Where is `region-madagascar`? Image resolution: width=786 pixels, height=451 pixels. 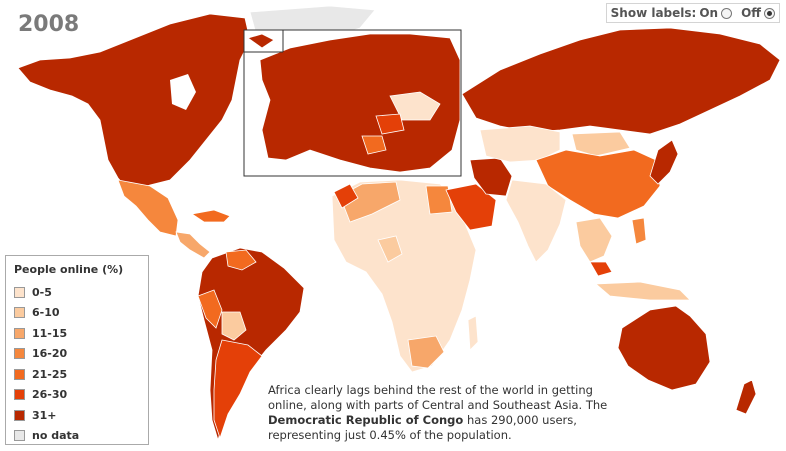 region-madagascar is located at coordinates (473, 333).